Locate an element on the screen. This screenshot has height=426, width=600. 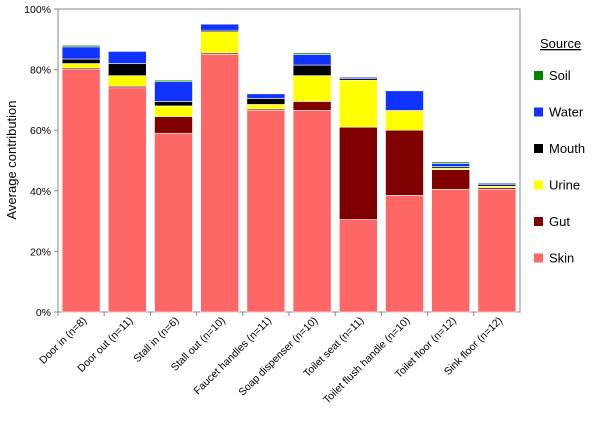
legend: Source Soil Water Mouth Urine Gut Skin is located at coordinates (559, 151).